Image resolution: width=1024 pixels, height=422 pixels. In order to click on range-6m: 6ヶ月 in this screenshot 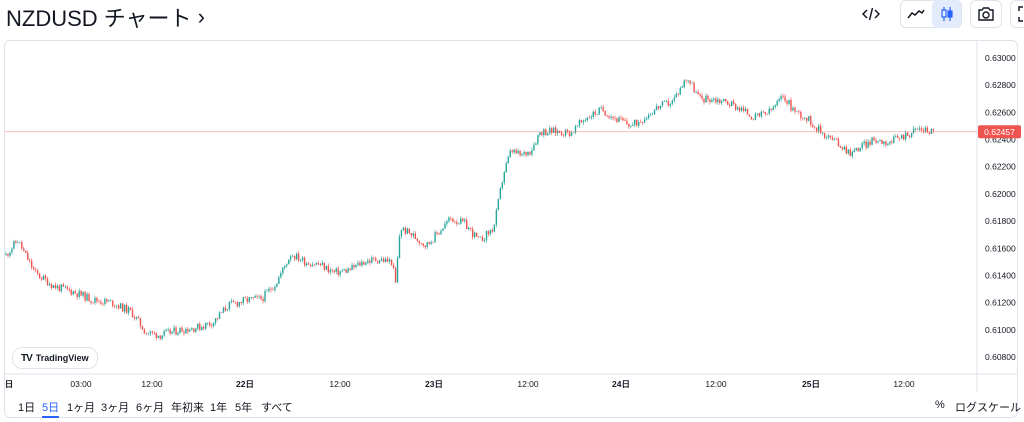, I will do `click(150, 408)`.